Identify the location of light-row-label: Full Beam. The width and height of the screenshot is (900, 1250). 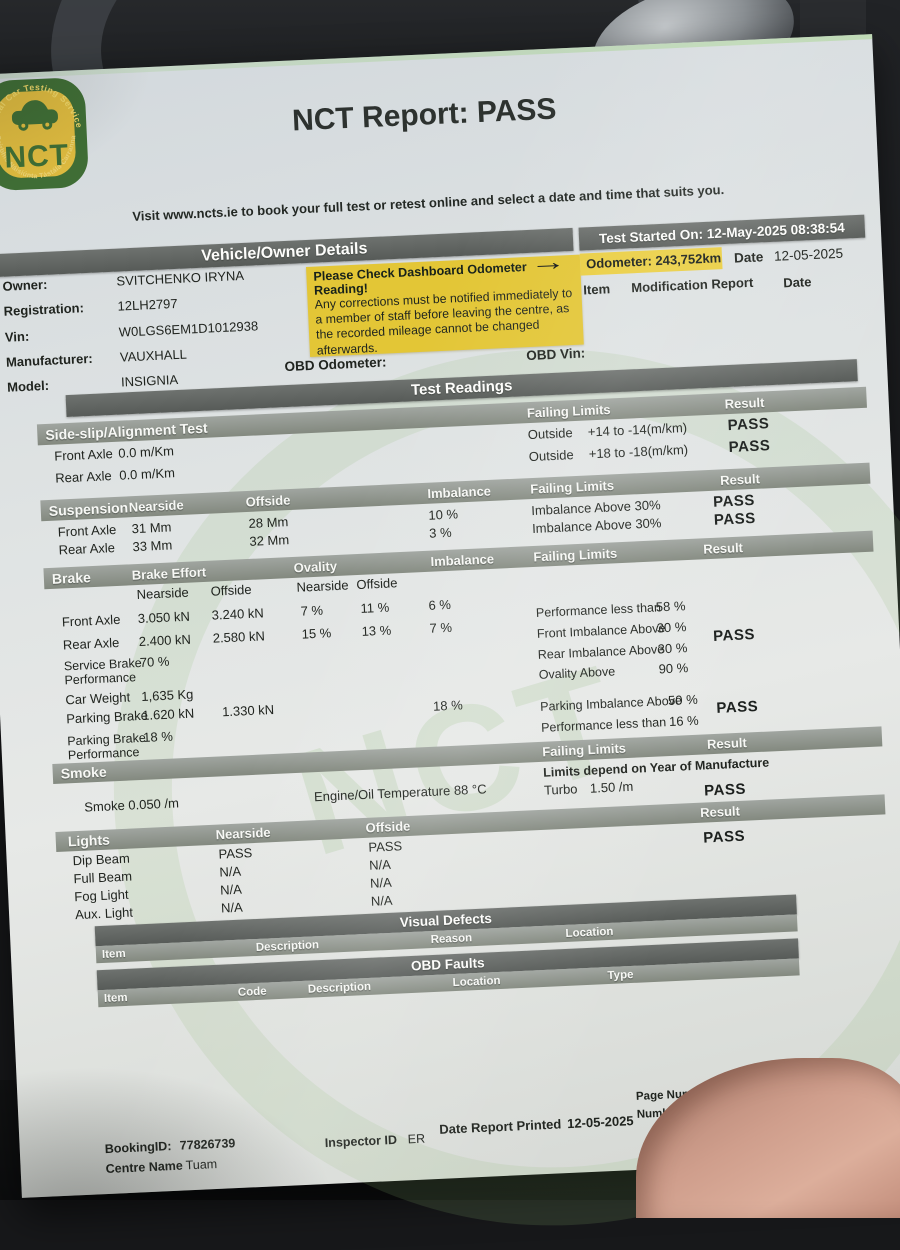
(103, 877).